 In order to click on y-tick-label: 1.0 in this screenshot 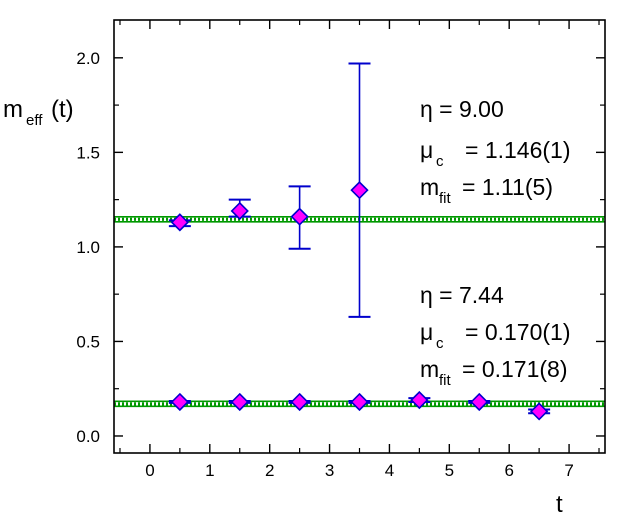, I will do `click(88, 247)`.